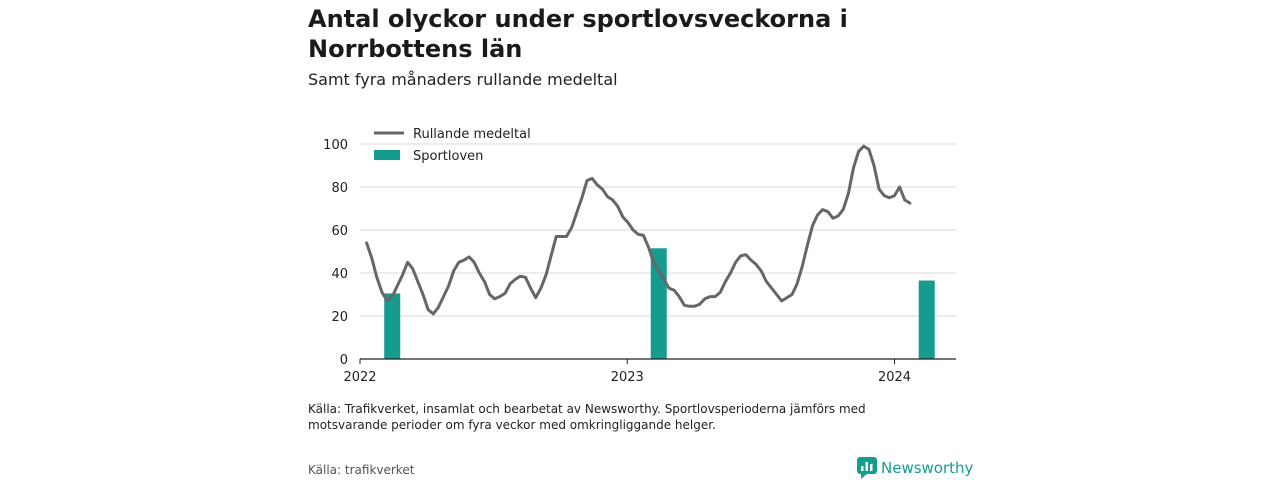 The height and width of the screenshot is (480, 1280). I want to click on y-tick-label: 0, so click(344, 360).